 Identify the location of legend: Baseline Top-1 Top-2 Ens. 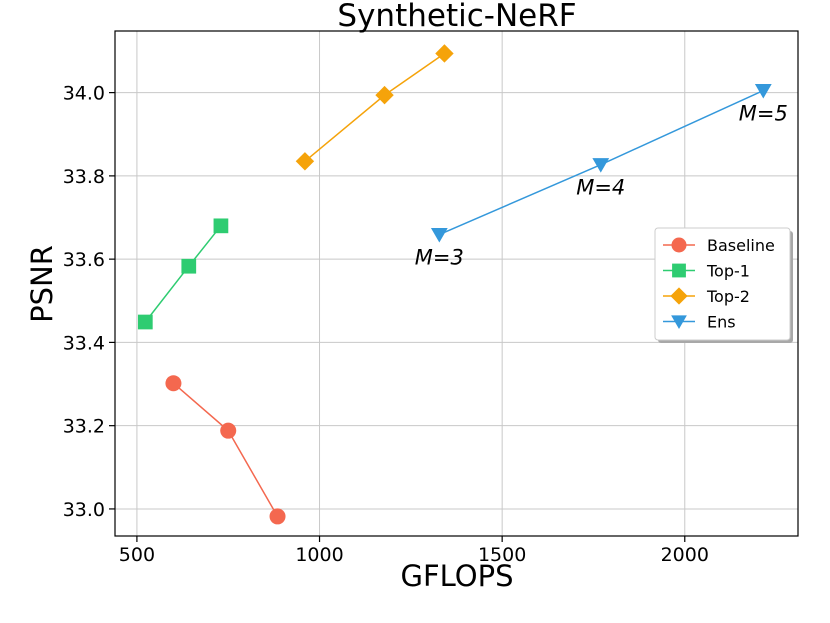
(723, 285).